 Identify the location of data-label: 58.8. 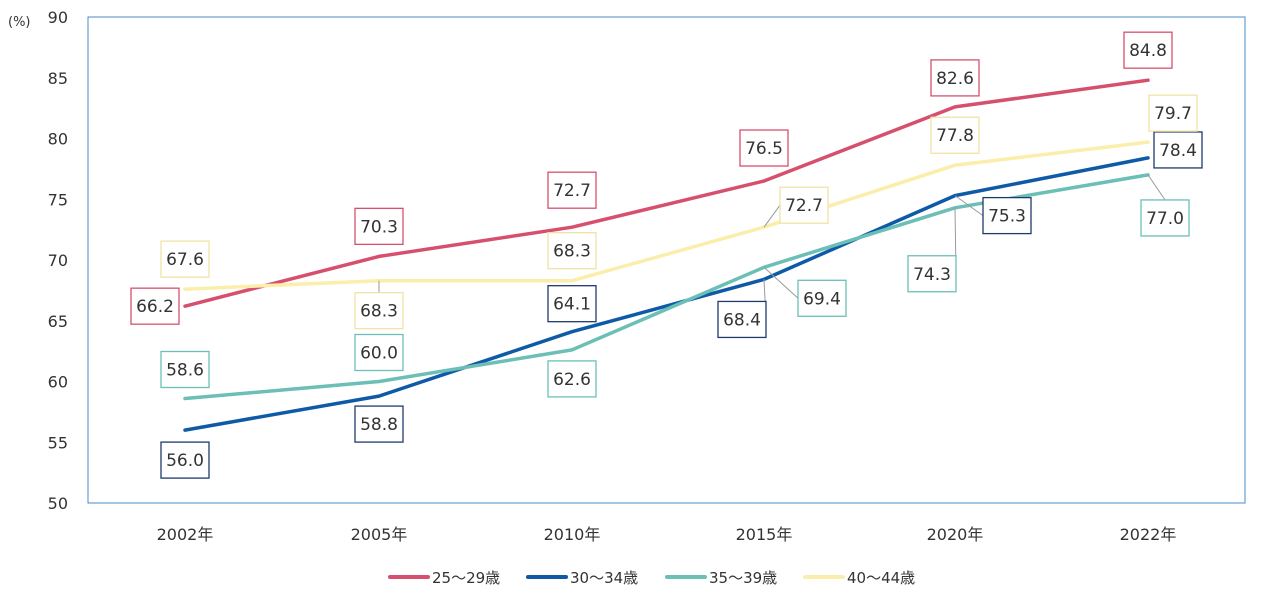
(379, 425).